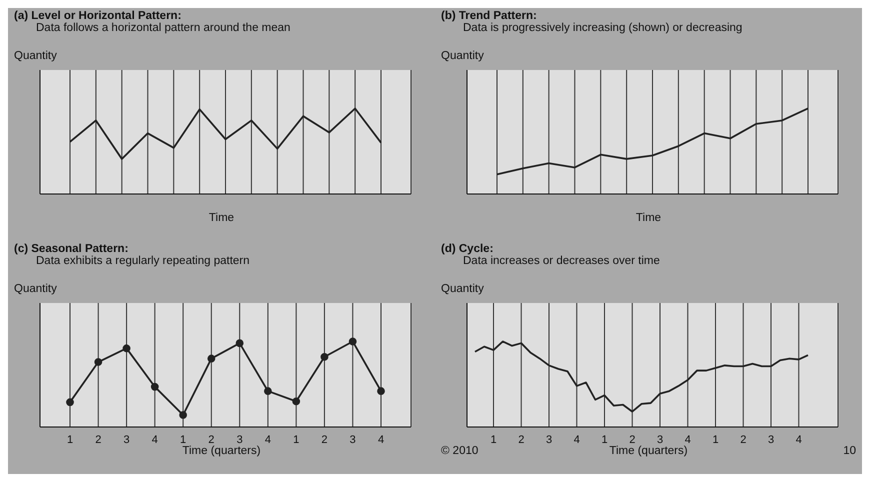  I want to click on chart-title: (c) Seasonal Pattern:, so click(72, 249).